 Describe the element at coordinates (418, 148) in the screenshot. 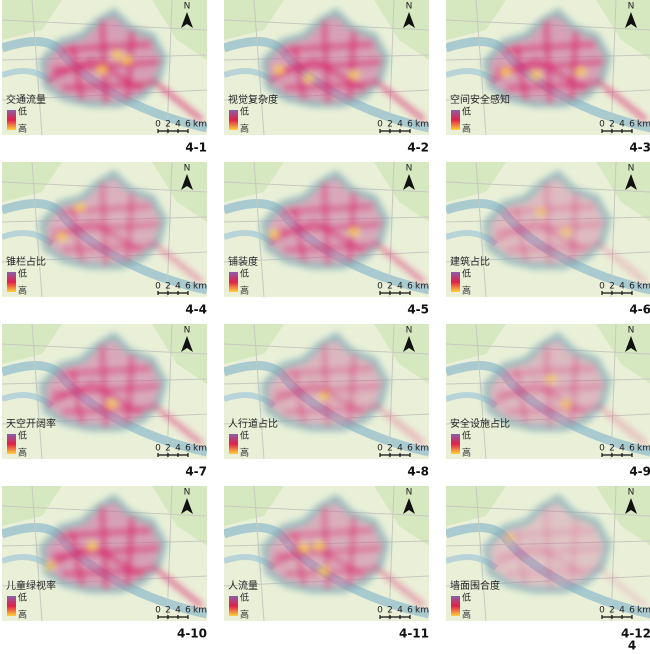

I see `panel-label: 4-2` at that location.